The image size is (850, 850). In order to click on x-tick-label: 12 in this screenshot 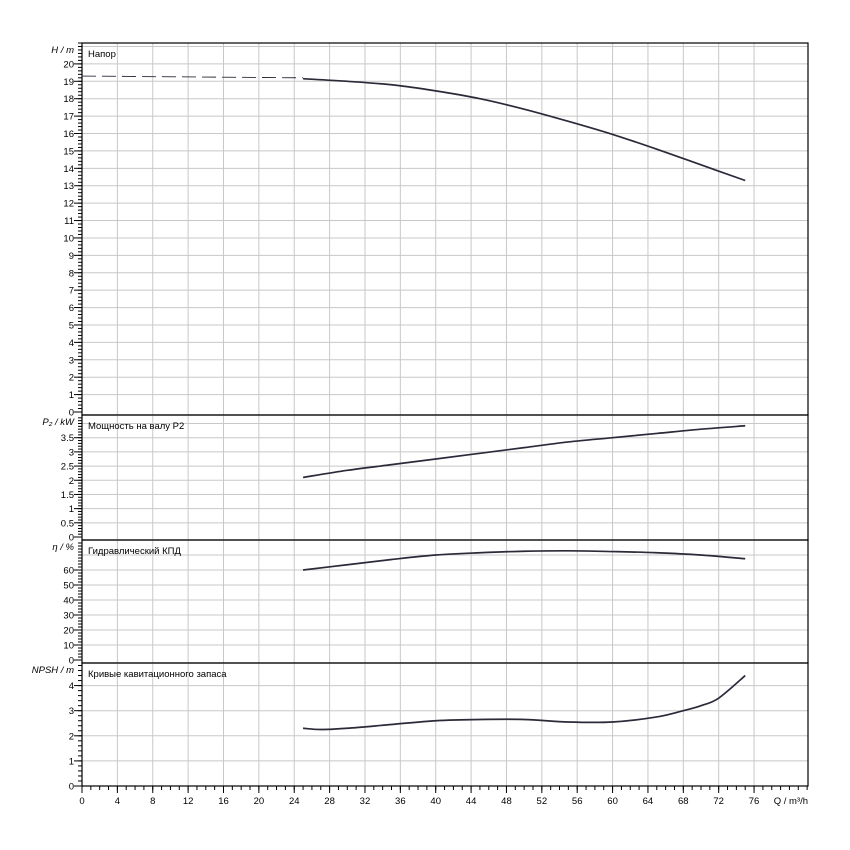, I will do `click(188, 801)`.